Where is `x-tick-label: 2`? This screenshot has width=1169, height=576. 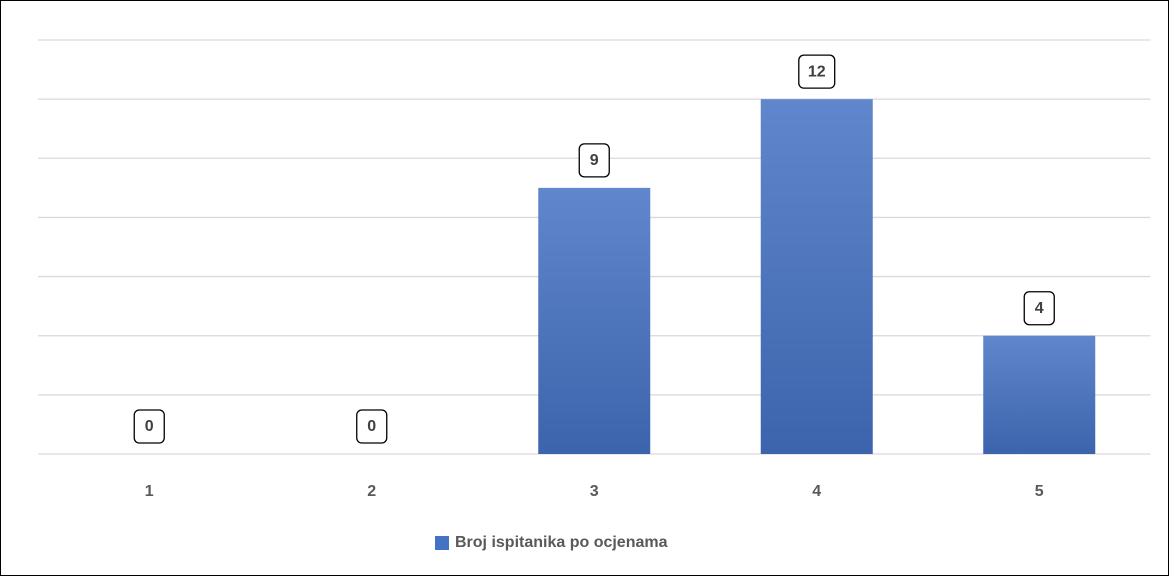
x-tick-label: 2 is located at coordinates (371, 491).